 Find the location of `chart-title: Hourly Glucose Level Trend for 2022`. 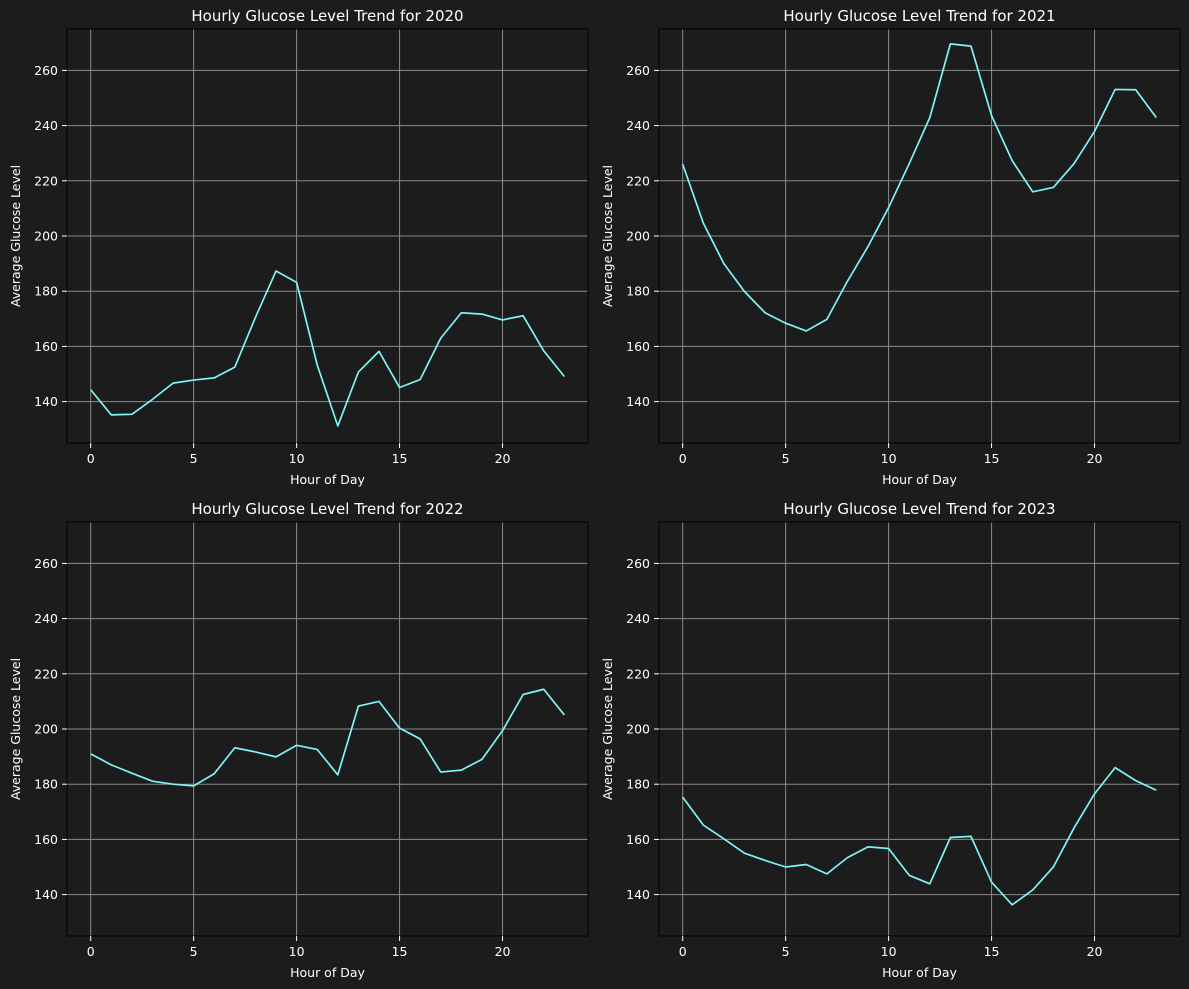

chart-title: Hourly Glucose Level Trend for 2022 is located at coordinates (327, 509).